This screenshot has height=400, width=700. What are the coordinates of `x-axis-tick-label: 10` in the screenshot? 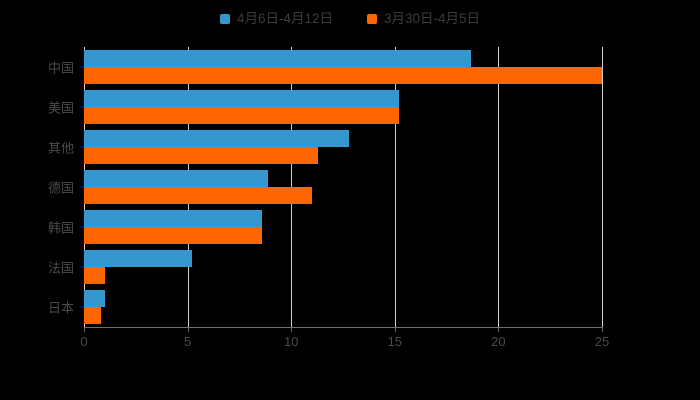 It's located at (291, 341).